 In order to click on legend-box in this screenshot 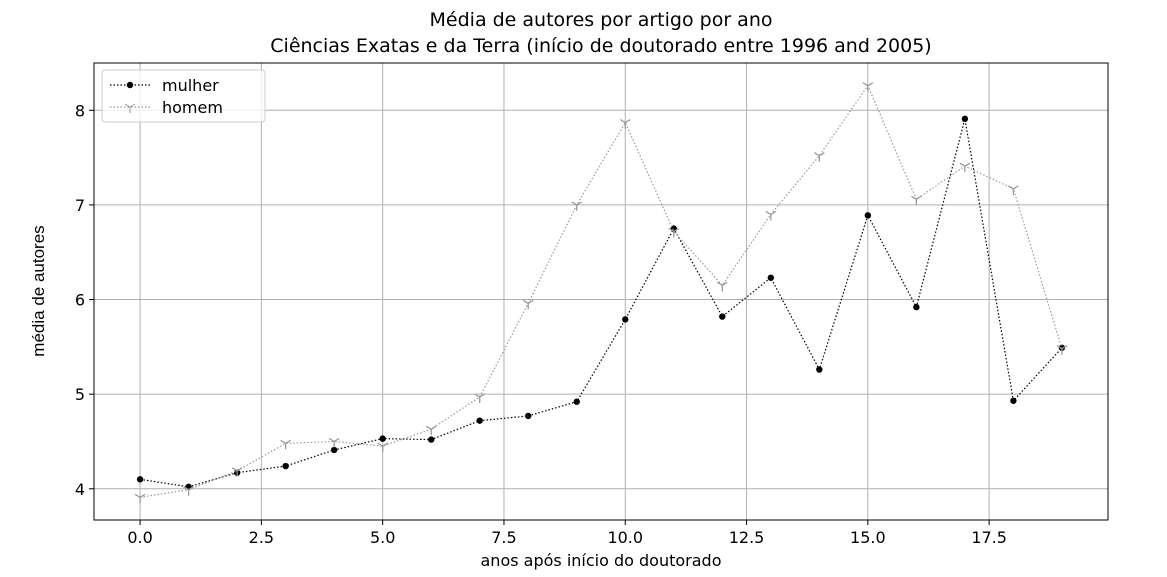, I will do `click(183, 96)`.